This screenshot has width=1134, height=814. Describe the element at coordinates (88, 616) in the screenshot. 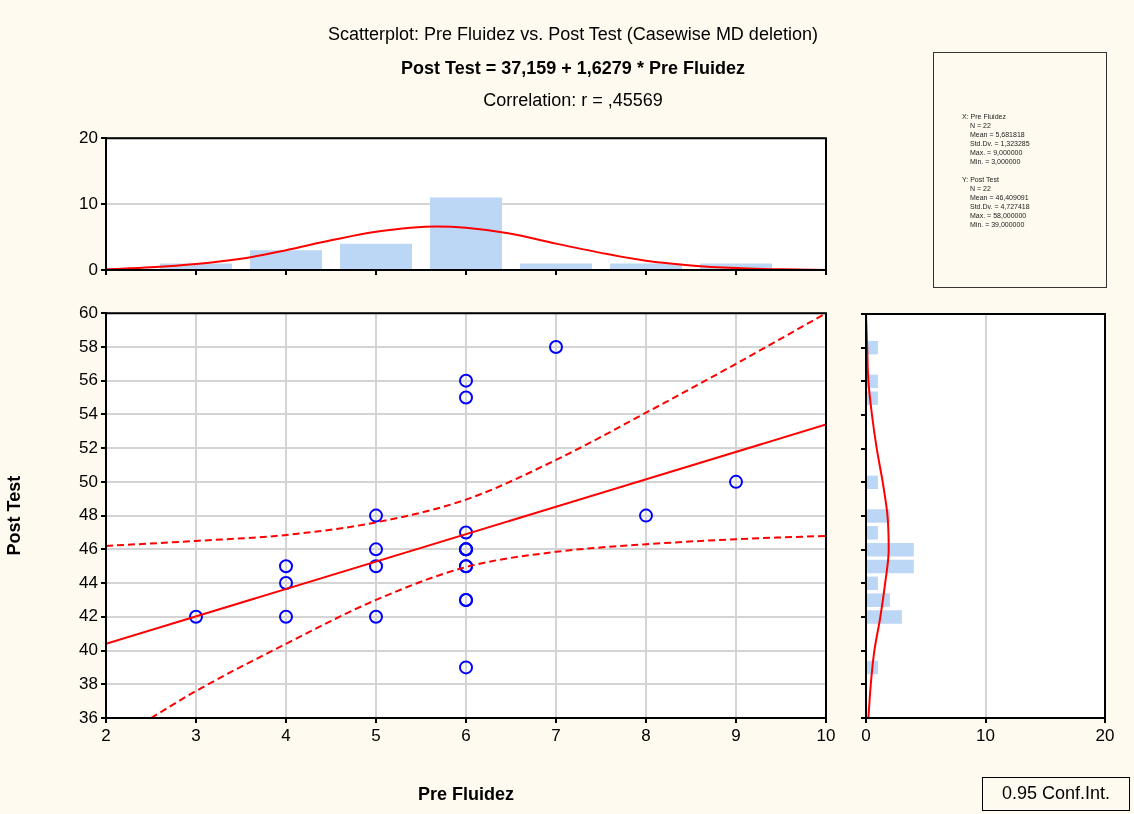

I see `y-tick-label: 42` at that location.